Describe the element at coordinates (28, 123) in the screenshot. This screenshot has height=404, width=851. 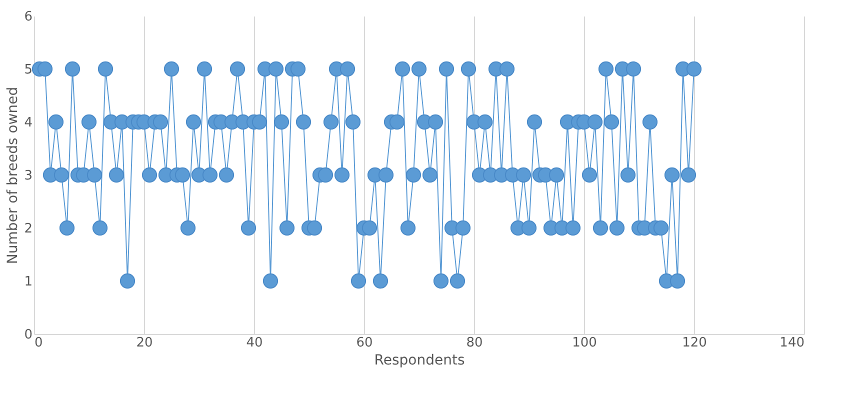
I see `y-tick-label: 4` at that location.